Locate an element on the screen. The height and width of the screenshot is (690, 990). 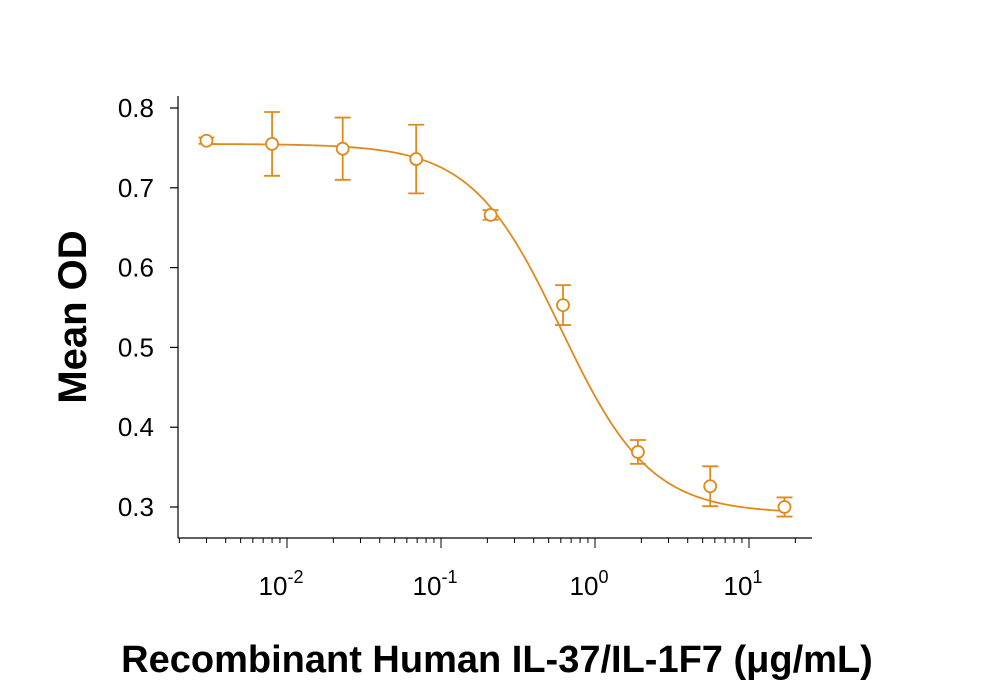
y-tick-label: 0.3 is located at coordinates (136, 507).